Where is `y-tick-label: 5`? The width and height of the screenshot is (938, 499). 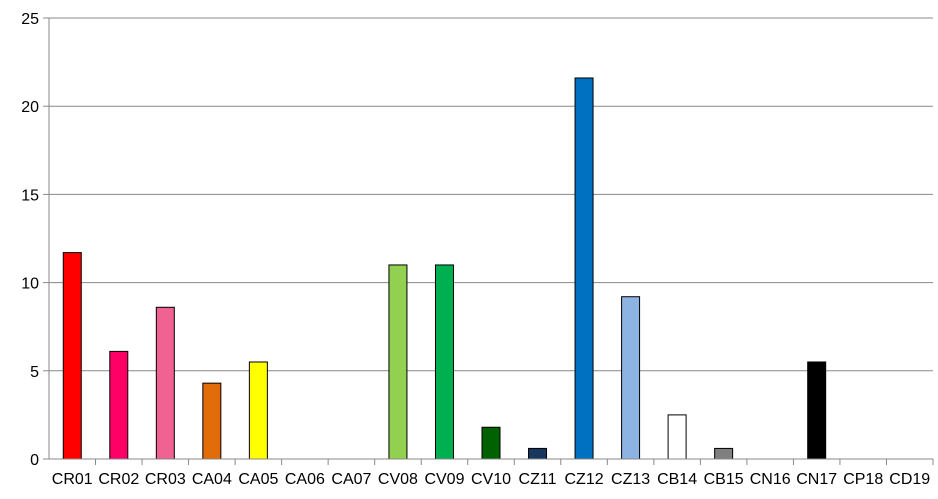 y-tick-label: 5 is located at coordinates (34, 372).